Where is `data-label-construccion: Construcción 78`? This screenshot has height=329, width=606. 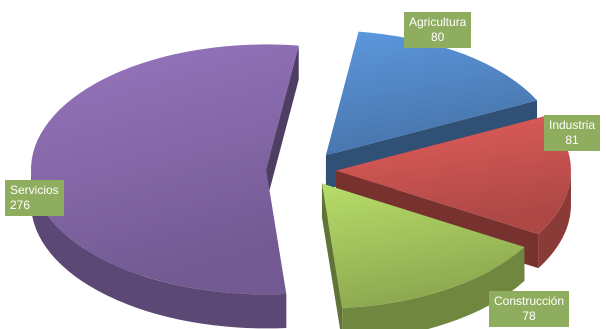
data-label-construccion: Construcción 78 is located at coordinates (529, 309).